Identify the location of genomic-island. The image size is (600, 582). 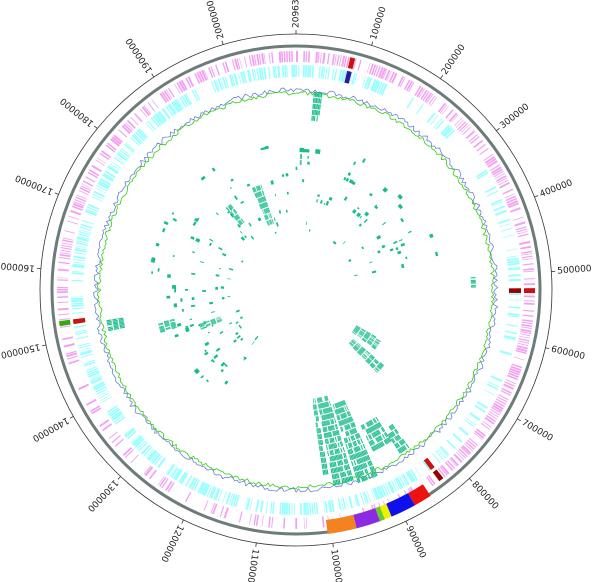
(380, 514).